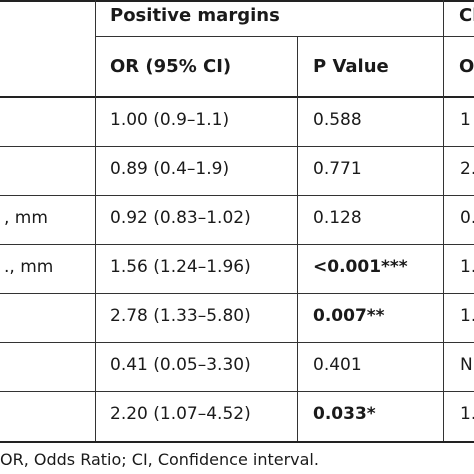 Image resolution: width=474 pixels, height=474 pixels. I want to click on right-column-fragment: N, so click(466, 365).